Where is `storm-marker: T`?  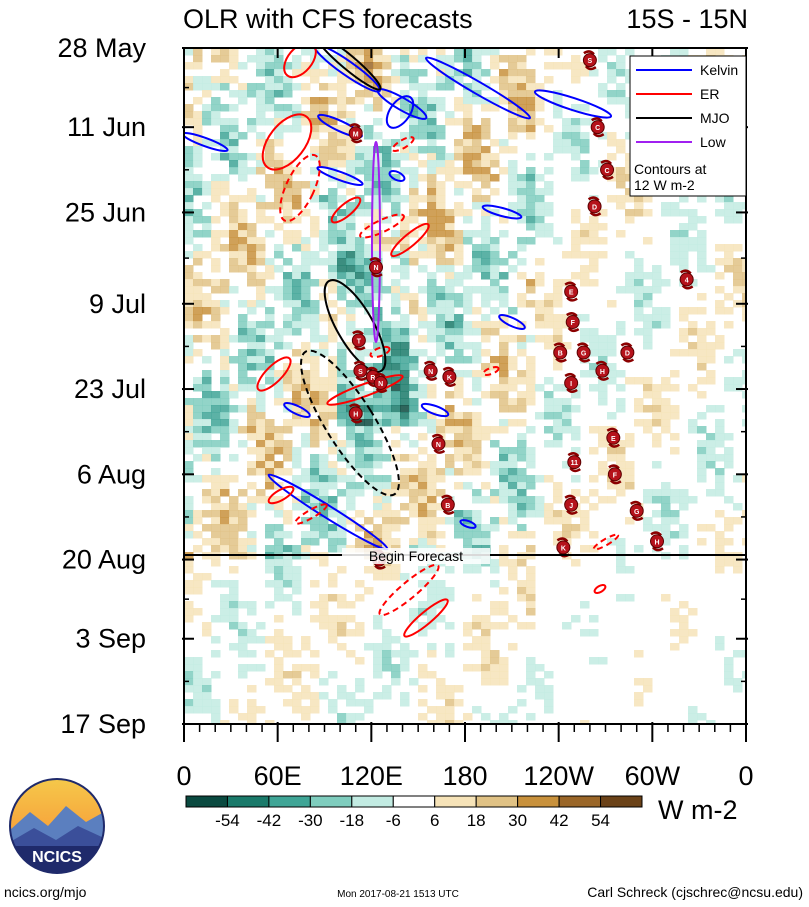 storm-marker: T is located at coordinates (358, 340).